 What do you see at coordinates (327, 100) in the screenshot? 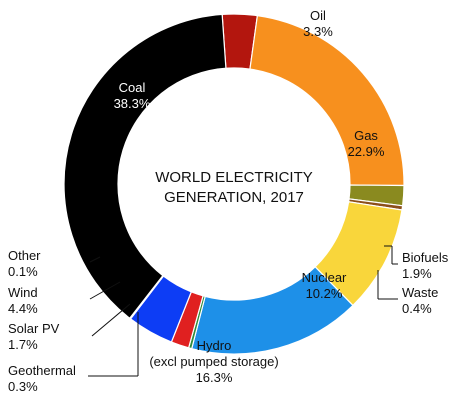
I see `slice-gas` at bounding box center [327, 100].